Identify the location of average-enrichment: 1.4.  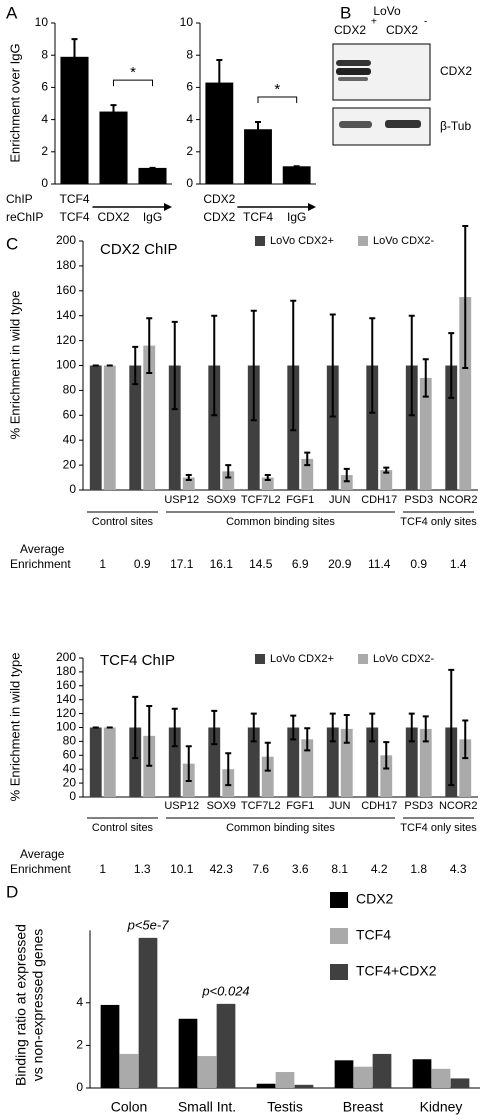
(458, 564).